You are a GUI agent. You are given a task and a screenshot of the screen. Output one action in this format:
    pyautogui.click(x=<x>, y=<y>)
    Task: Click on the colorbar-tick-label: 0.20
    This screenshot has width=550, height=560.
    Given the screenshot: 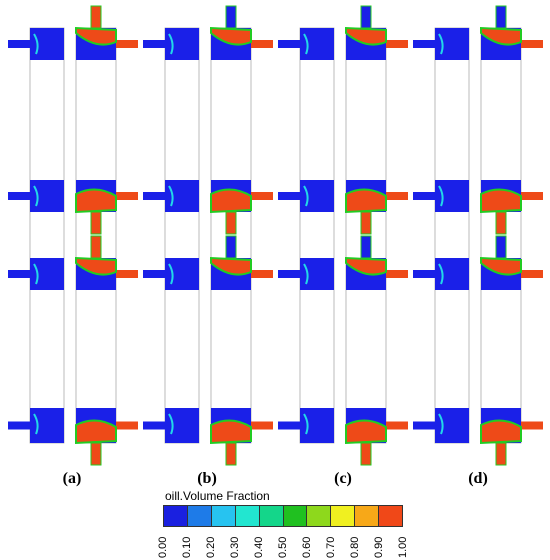 What is the action you would take?
    pyautogui.click(x=211, y=547)
    